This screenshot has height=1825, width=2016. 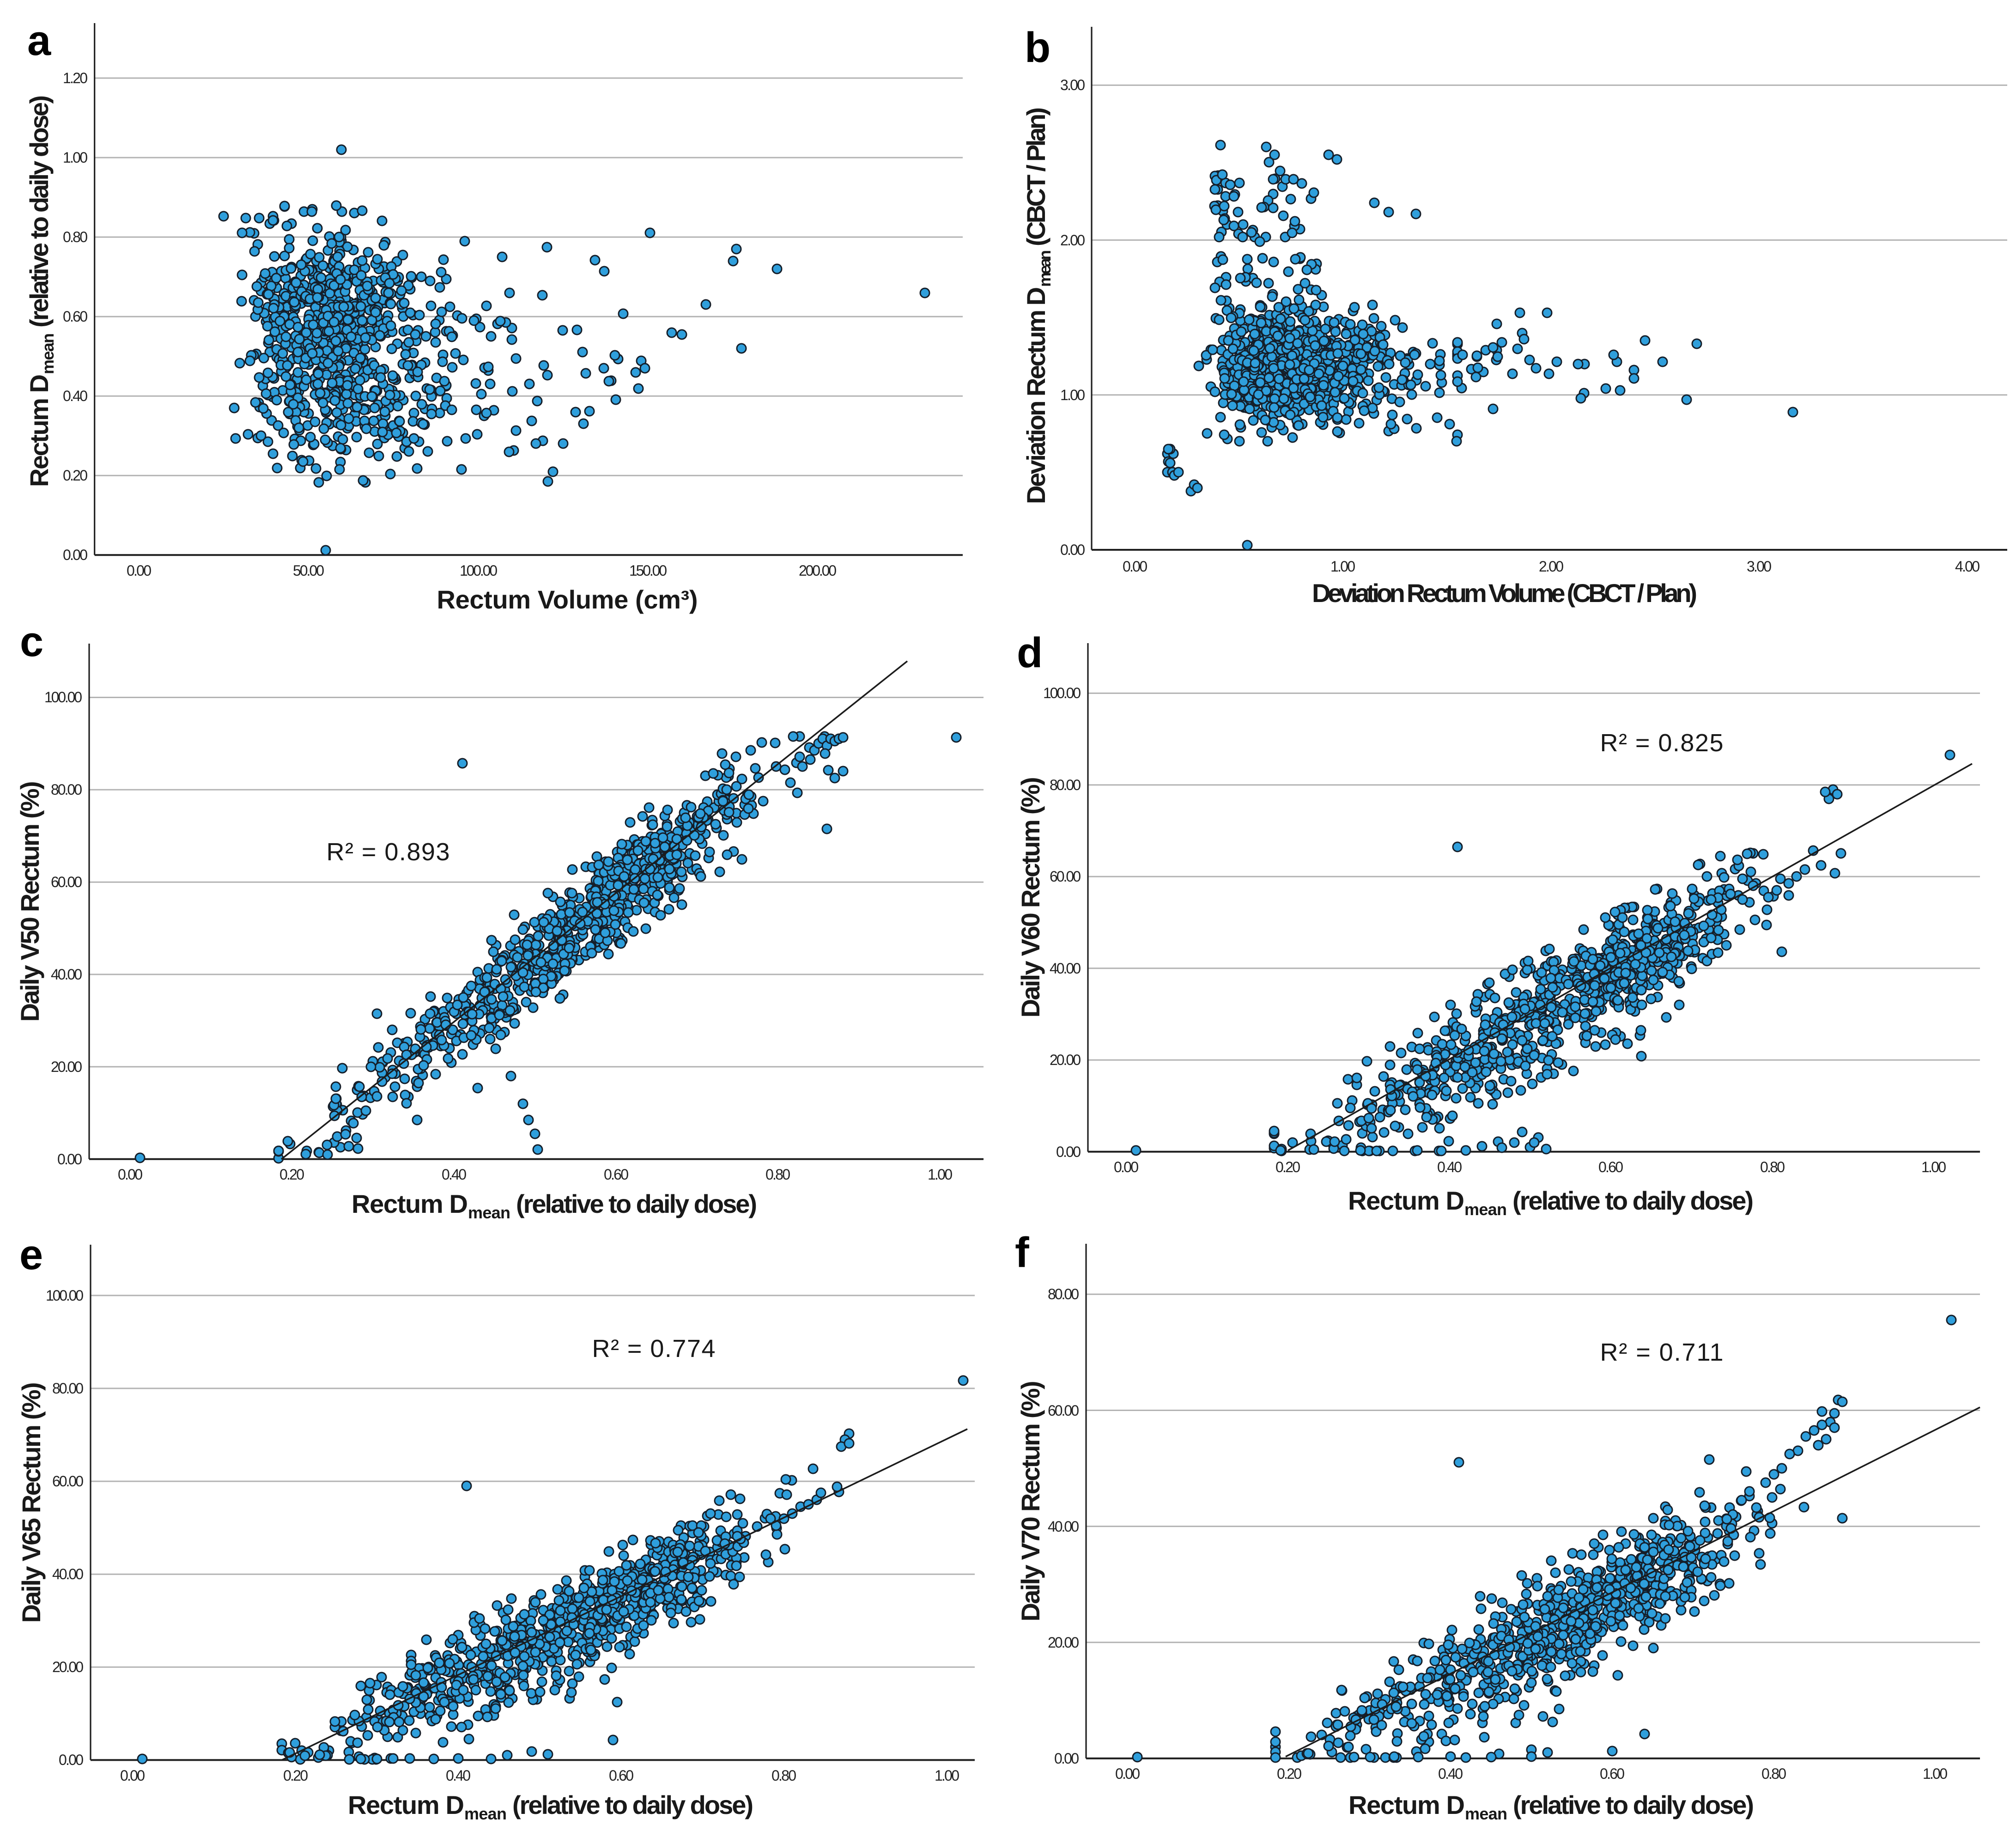 What do you see at coordinates (1030, 898) in the screenshot?
I see `svg-text: Daily V60 Rectum (%)` at bounding box center [1030, 898].